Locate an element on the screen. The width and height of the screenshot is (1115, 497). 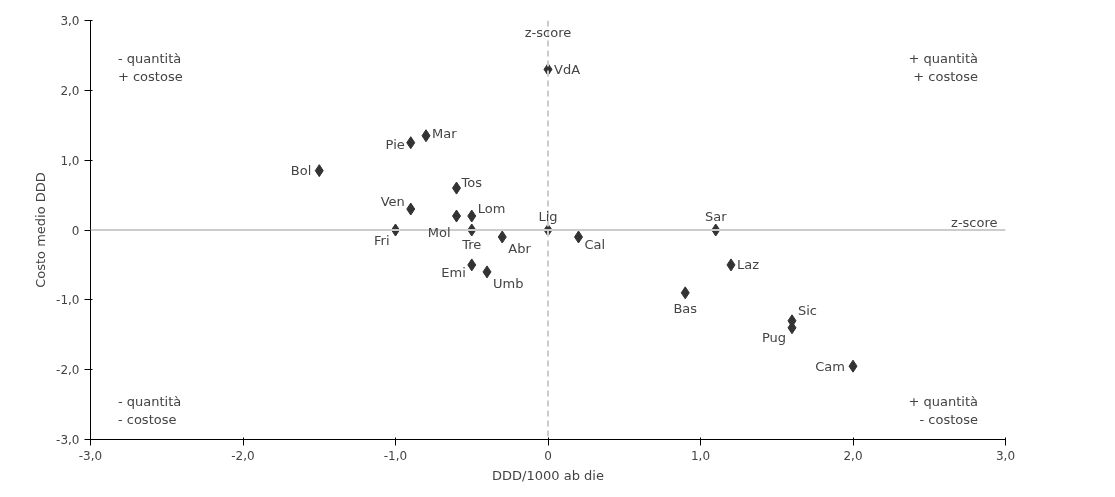
y-tick-label: -1,0 is located at coordinates (68, 300).